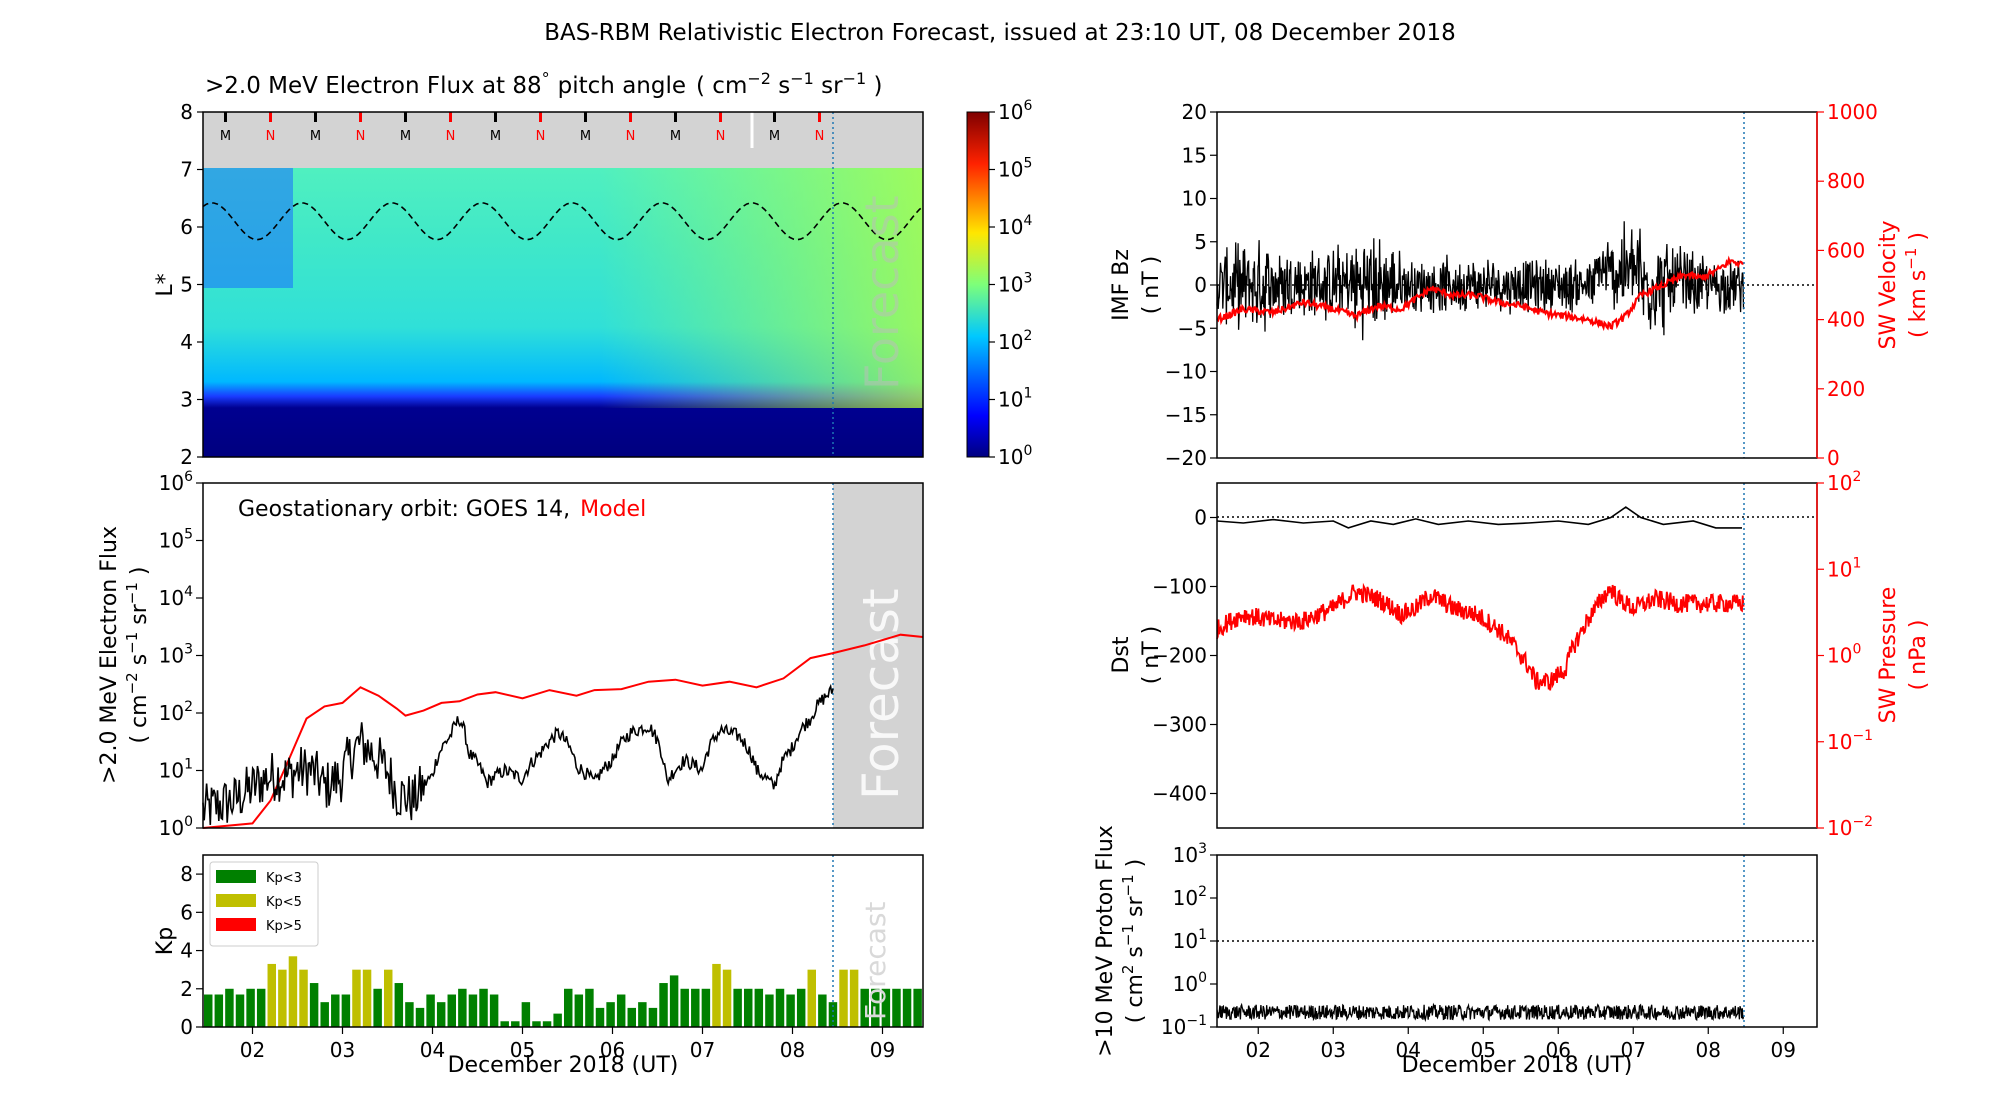 The width and height of the screenshot is (2000, 1100). I want to click on kp-xtick-label: 08, so click(792, 1050).